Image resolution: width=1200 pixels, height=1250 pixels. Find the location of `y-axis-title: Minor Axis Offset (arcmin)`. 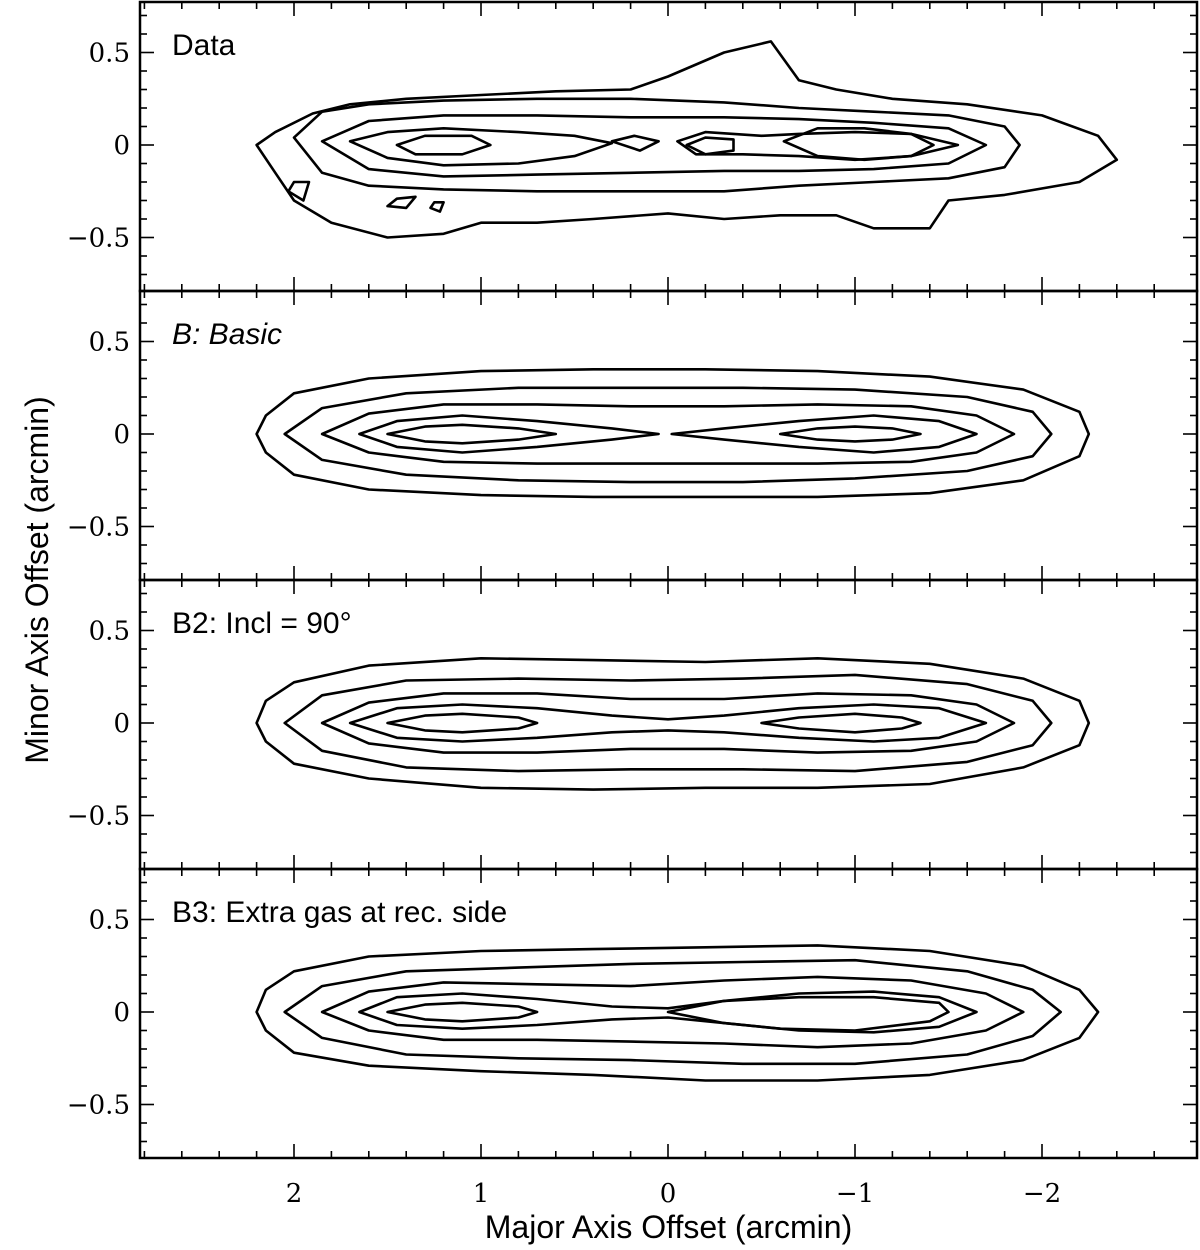

y-axis-title: Minor Axis Offset (arcmin) is located at coordinates (37, 579).